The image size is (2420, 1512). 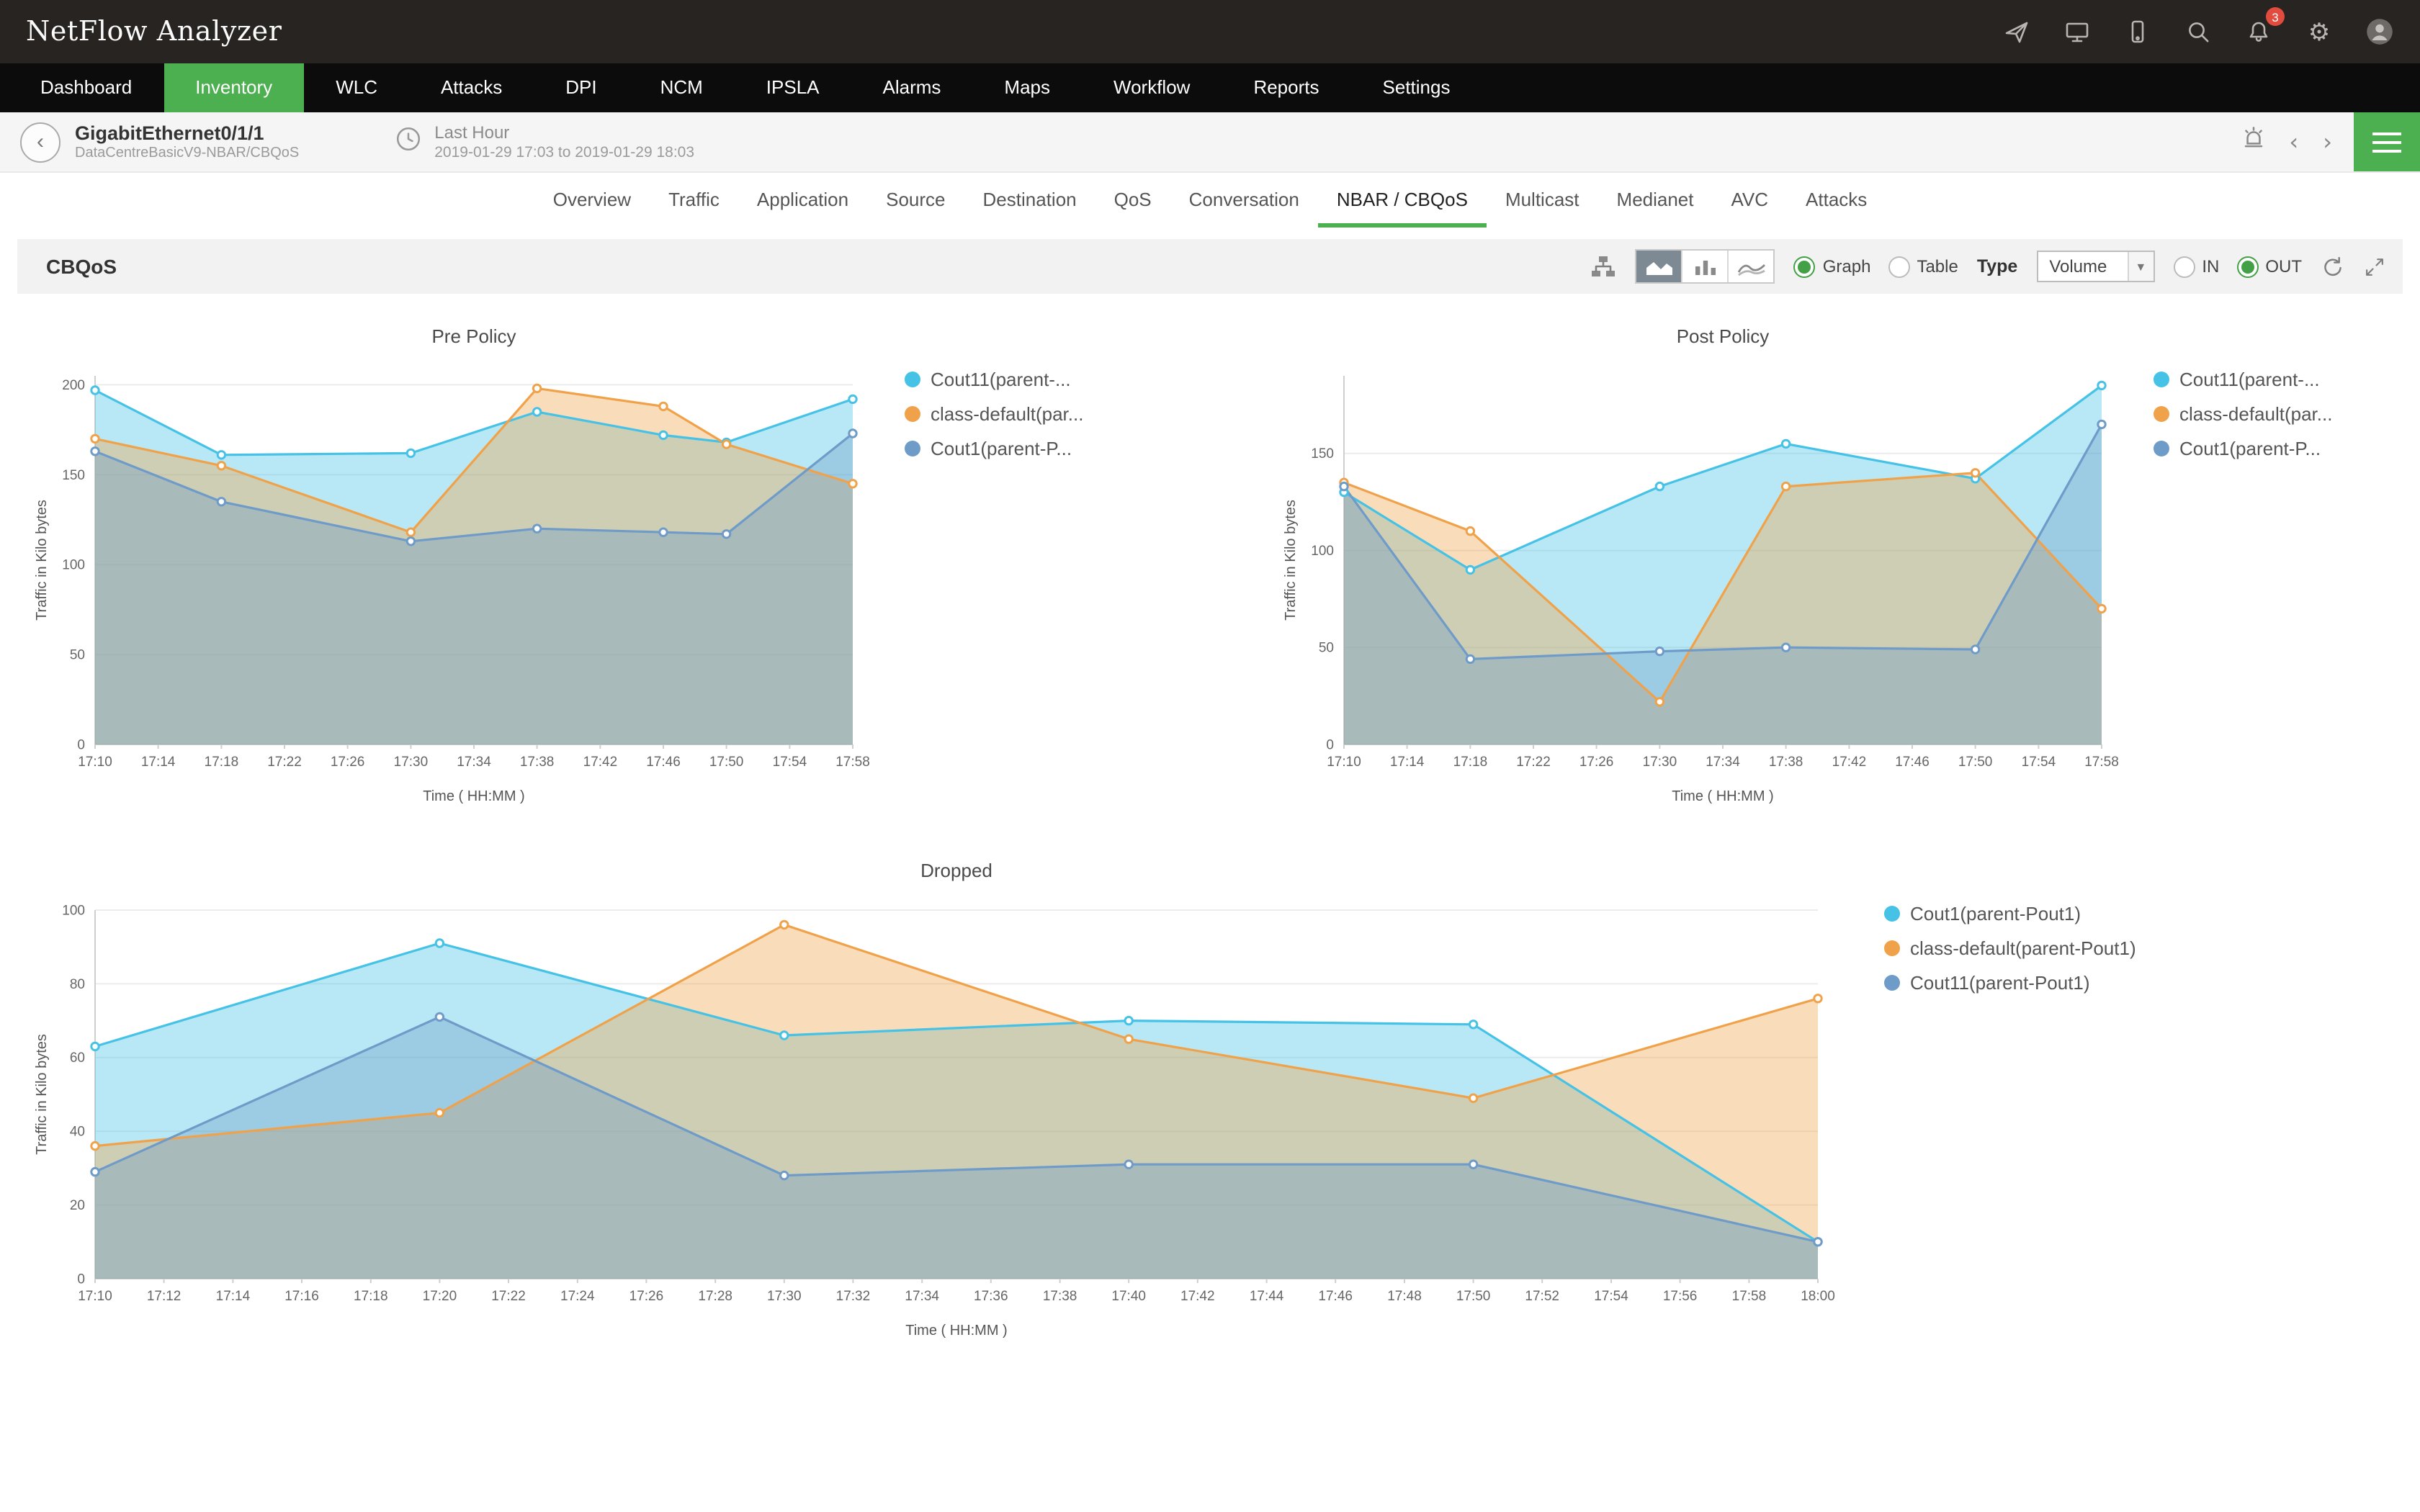 I want to click on nav-item-attacks: Attacks, so click(x=471, y=87).